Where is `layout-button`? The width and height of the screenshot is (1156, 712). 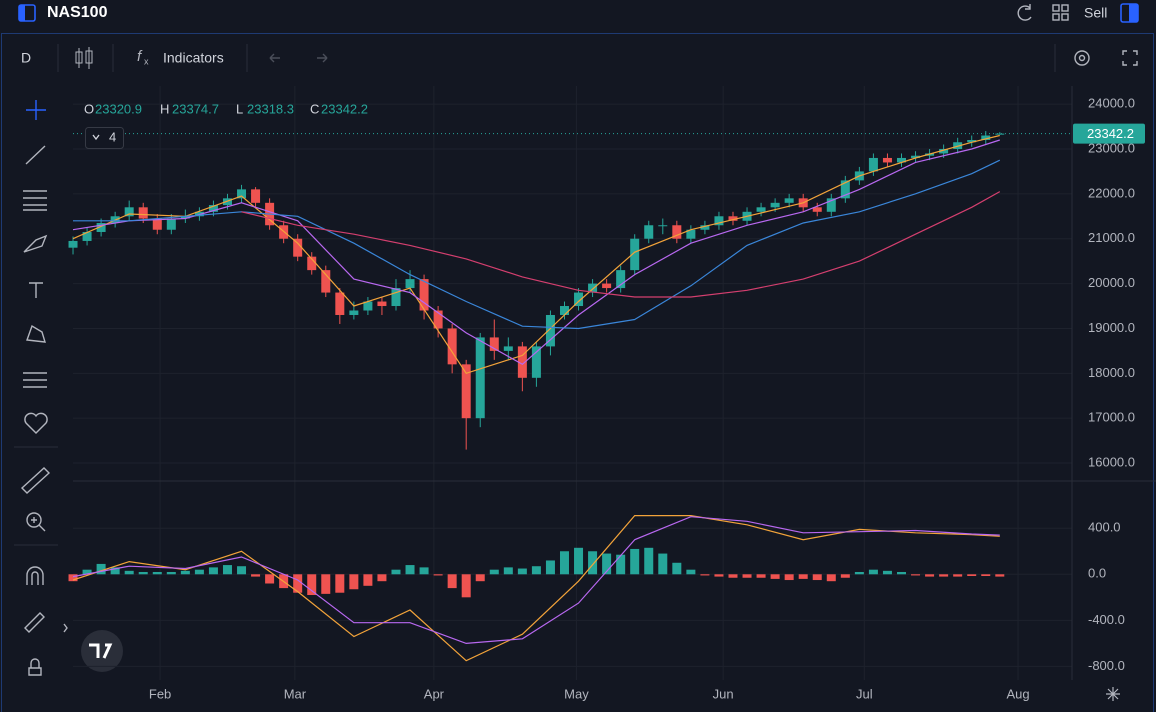
layout-button is located at coordinates (1060, 12).